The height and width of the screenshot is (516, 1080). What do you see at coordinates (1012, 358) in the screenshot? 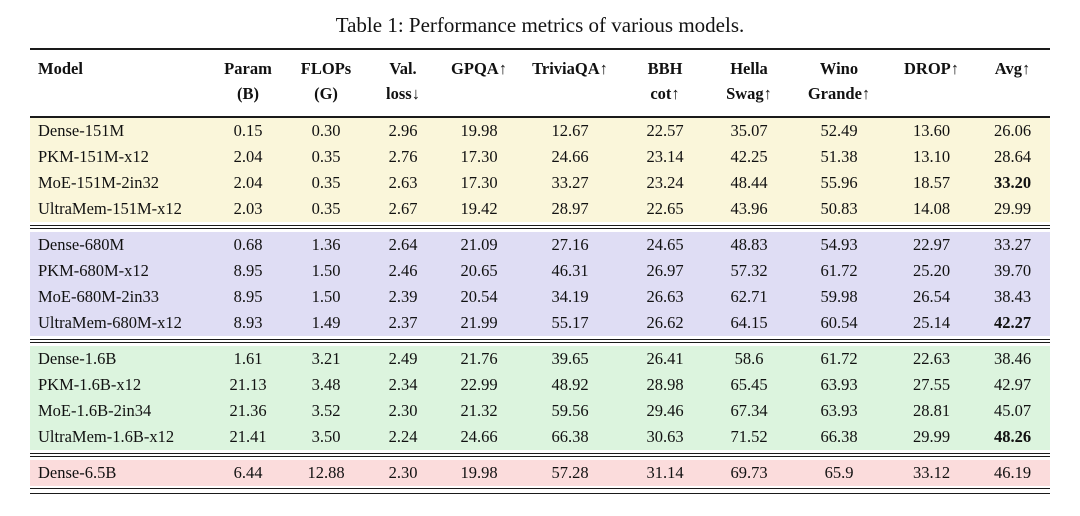
I see `metric-cell-avg: 38.46` at bounding box center [1012, 358].